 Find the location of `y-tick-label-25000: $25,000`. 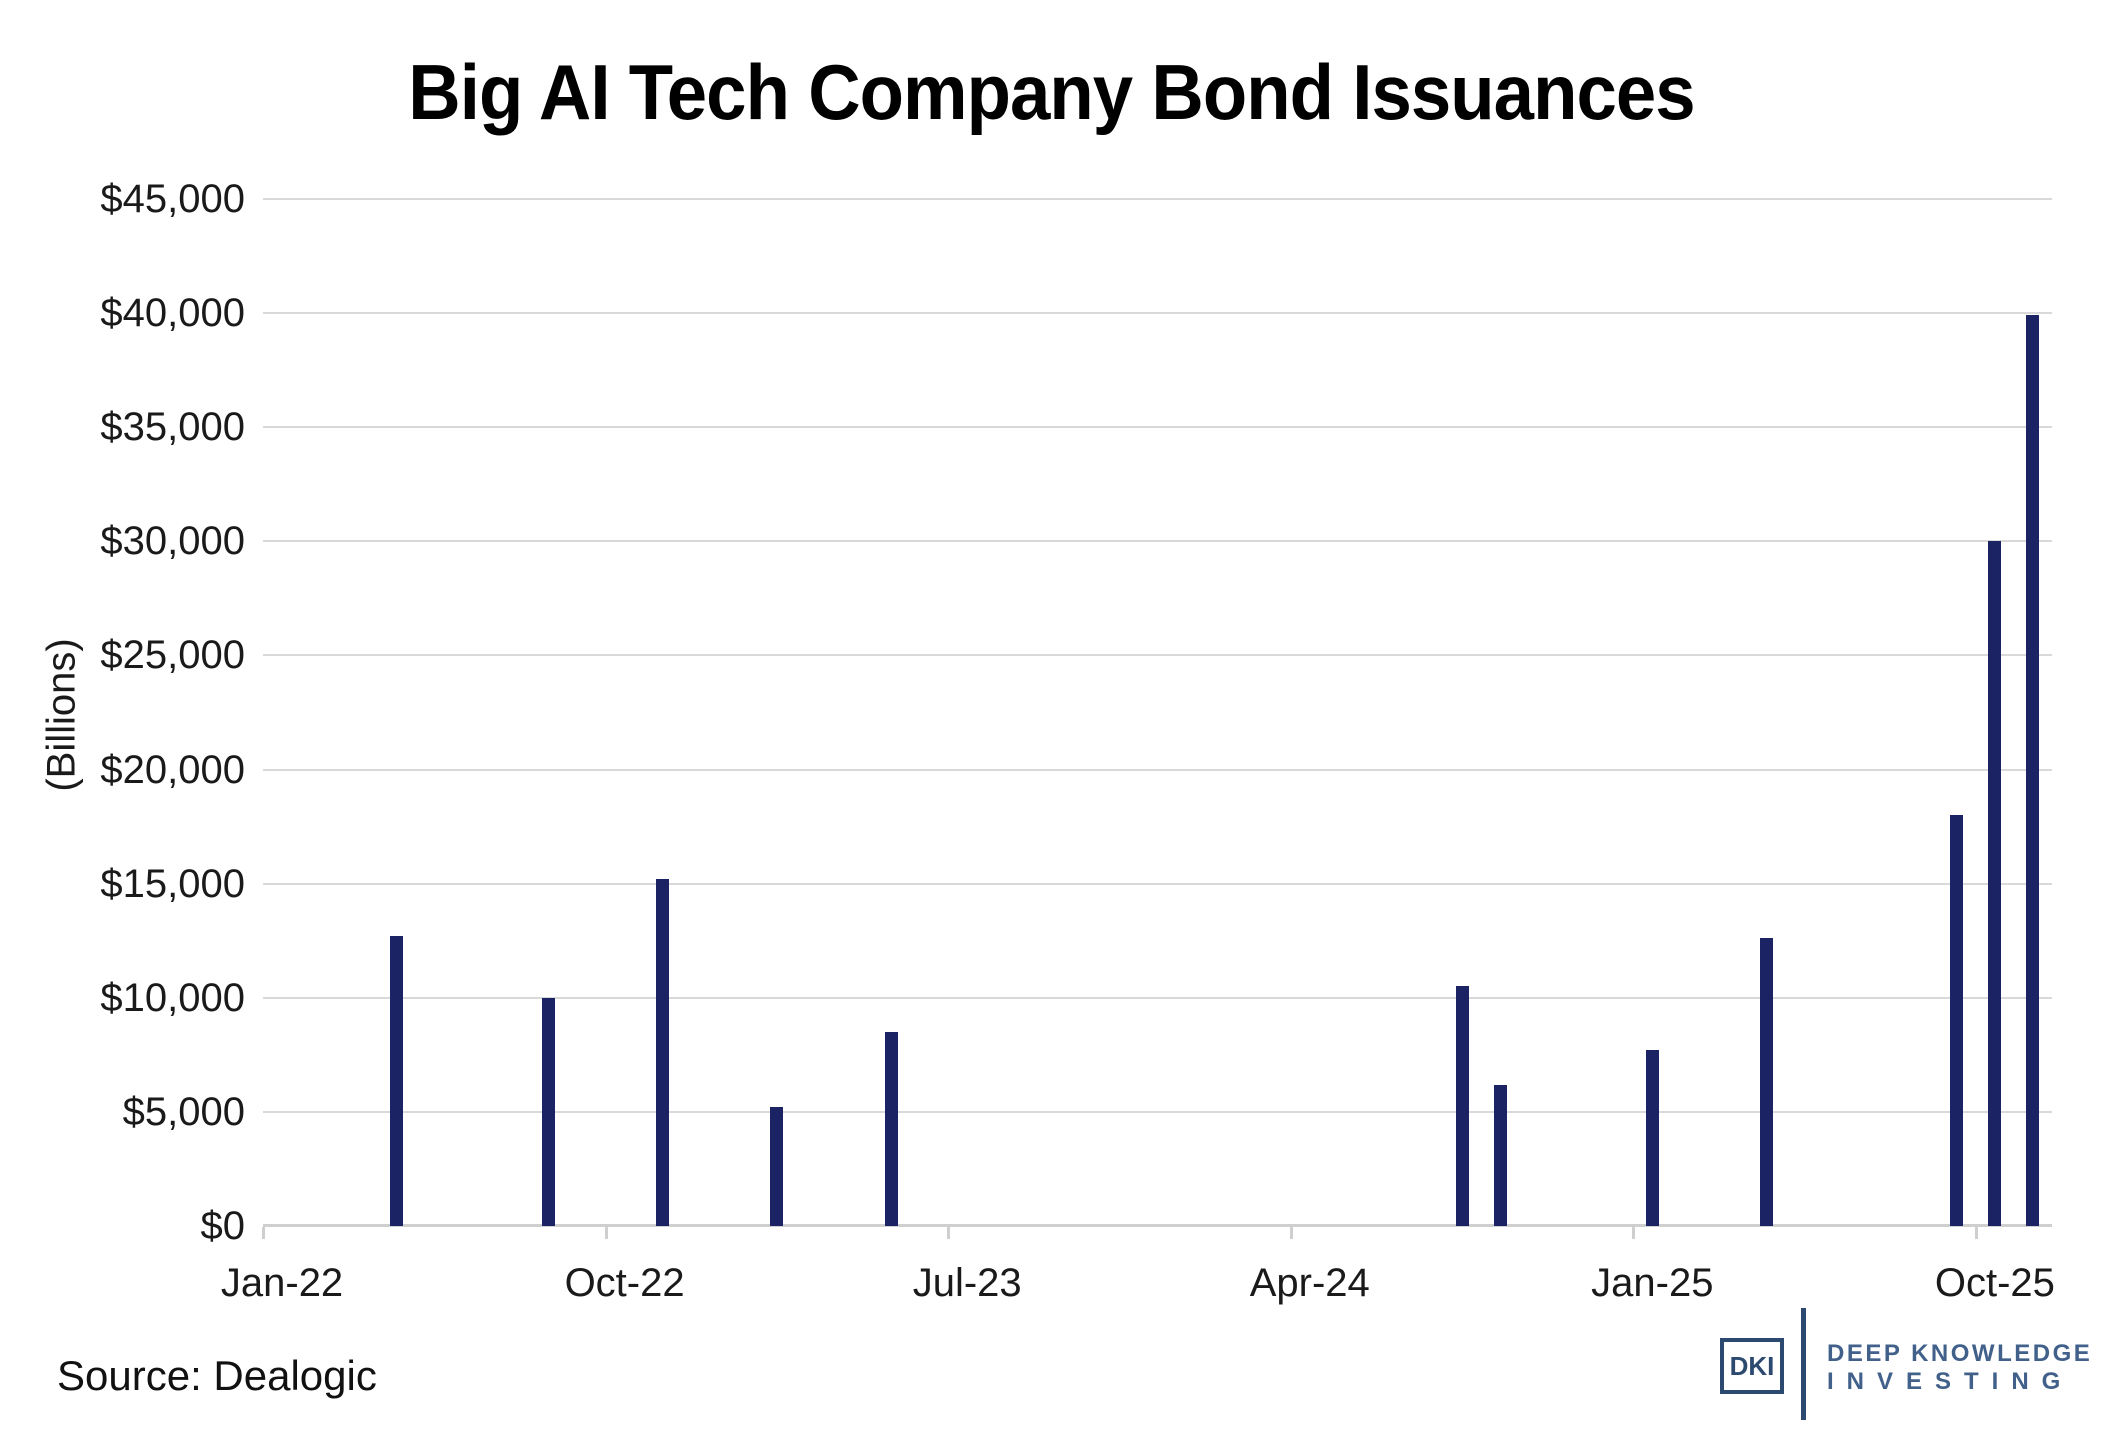

y-tick-label-25000: $25,000 is located at coordinates (172, 655).